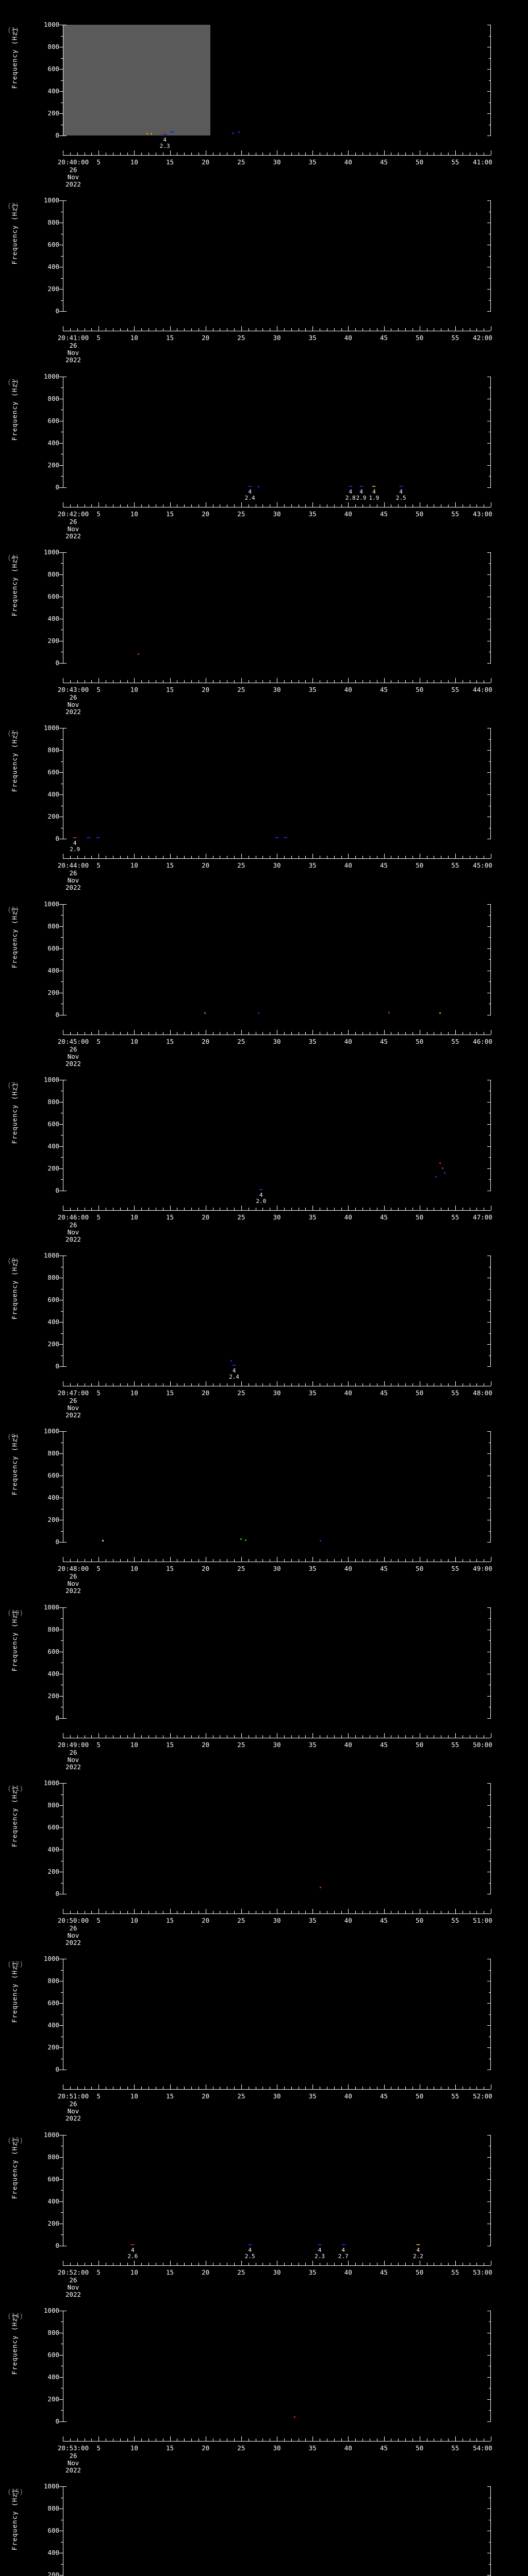 This screenshot has width=528, height=2576. I want to click on x-tick-label-20: 20, so click(206, 1041).